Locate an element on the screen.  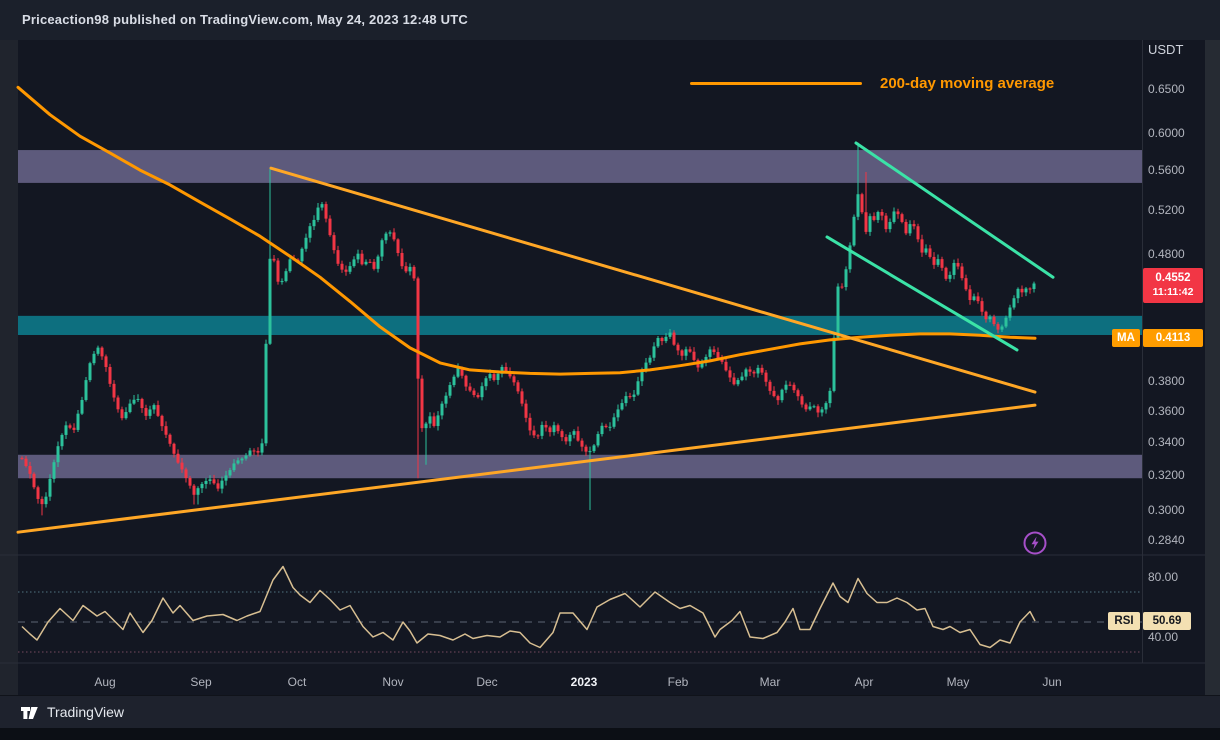
channel-bottom-line is located at coordinates (922, 293).